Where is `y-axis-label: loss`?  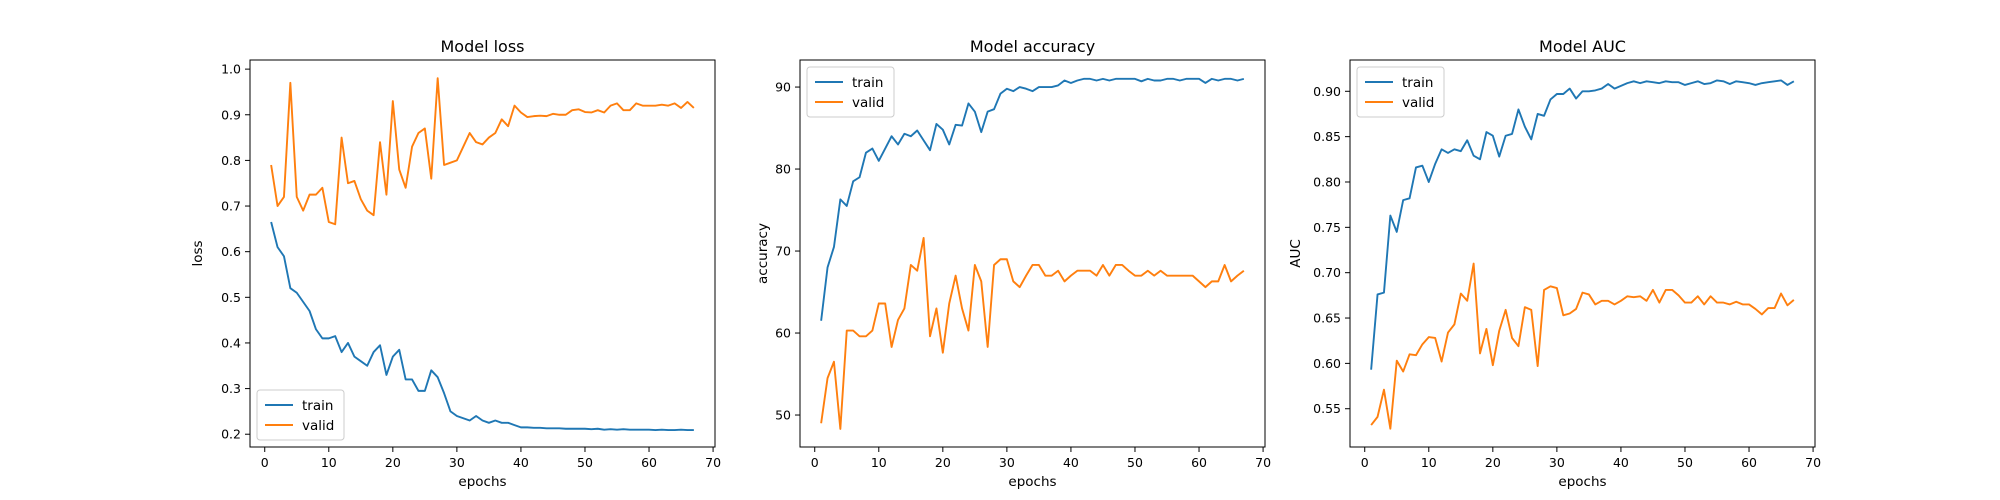
y-axis-label: loss is located at coordinates (198, 253).